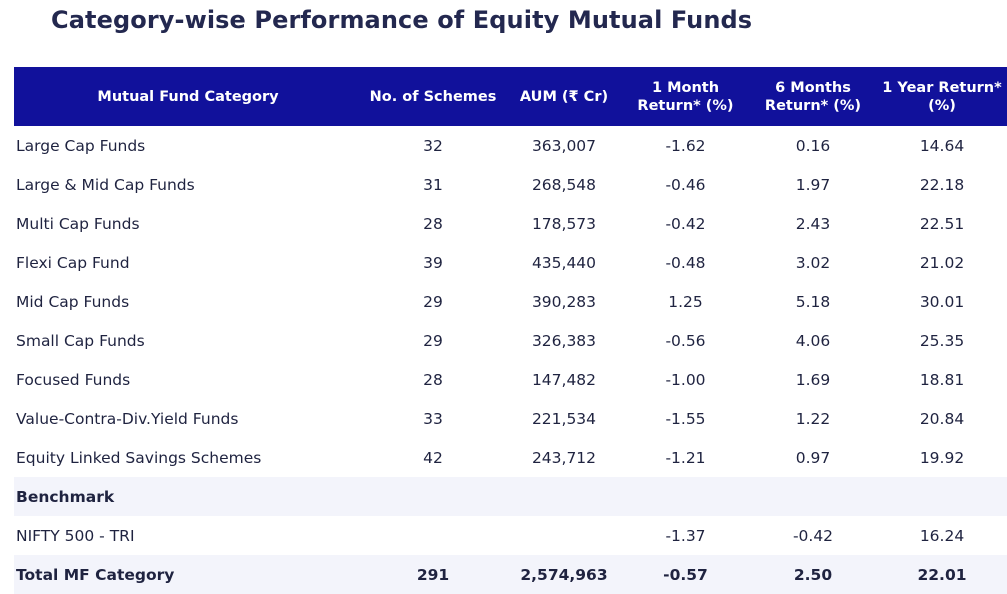 This screenshot has width=1007, height=594. What do you see at coordinates (685, 457) in the screenshot?
I see `cell-1-month: -1.21` at bounding box center [685, 457].